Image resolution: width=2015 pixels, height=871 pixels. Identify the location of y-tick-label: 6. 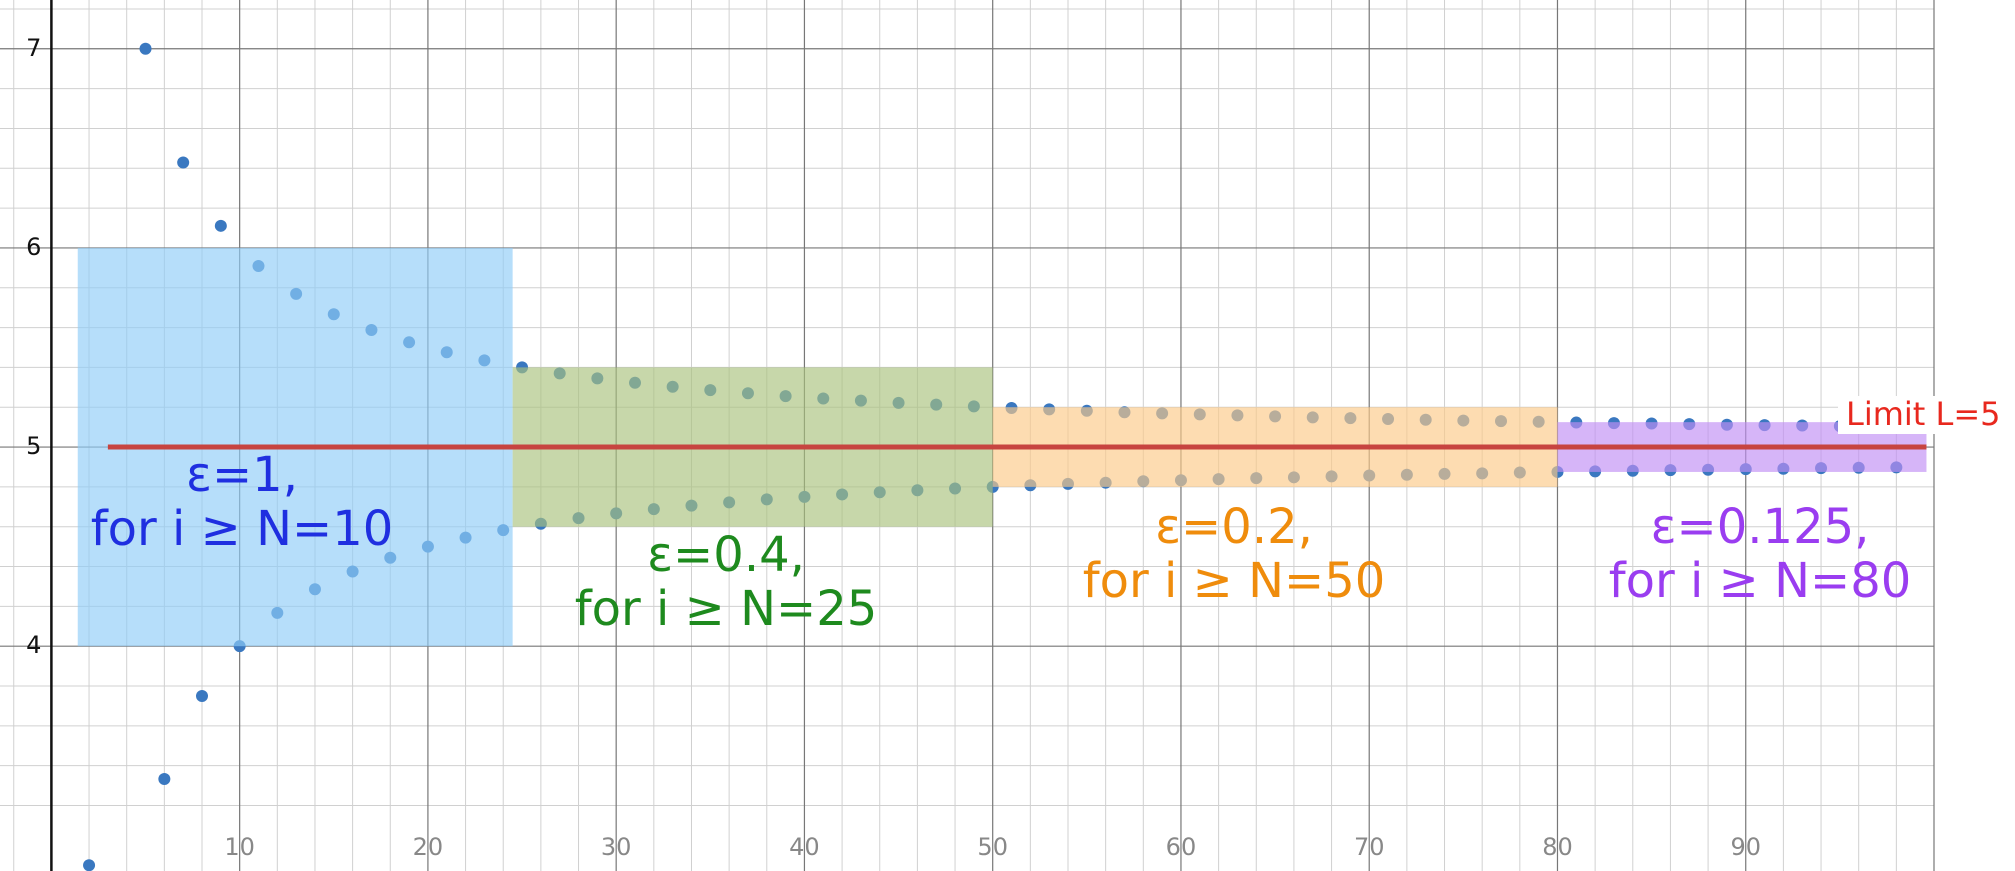
(33, 247).